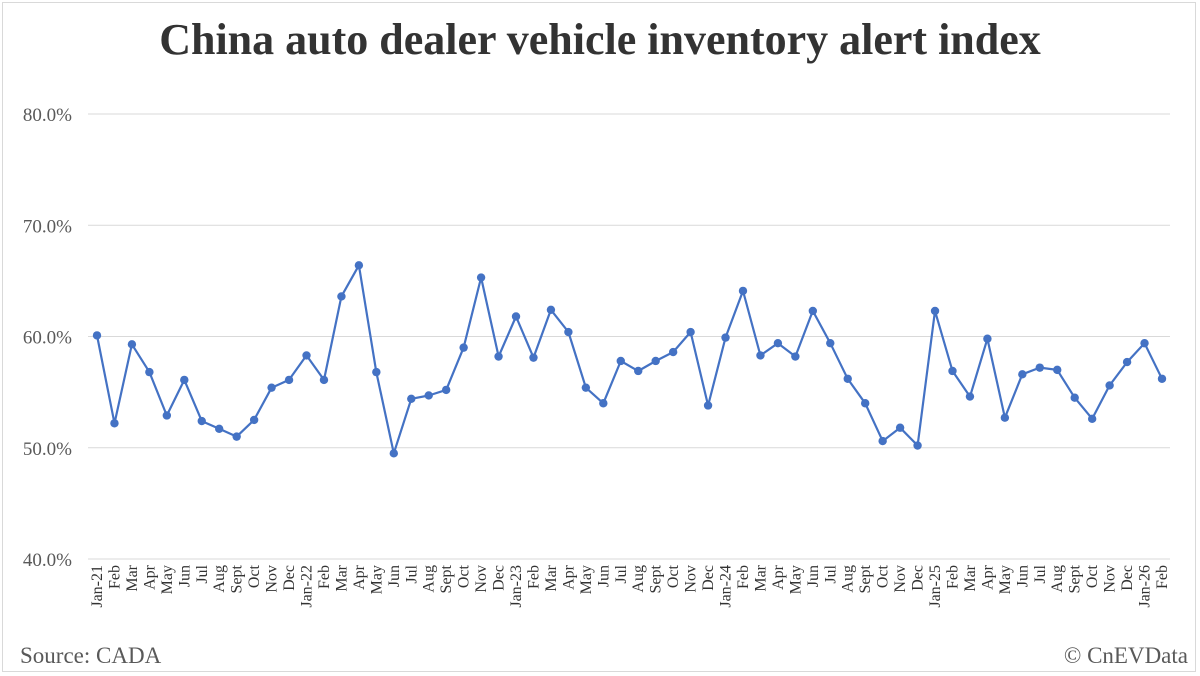  What do you see at coordinates (935, 586) in the screenshot?
I see `x-tick-label: Jan-25` at bounding box center [935, 586].